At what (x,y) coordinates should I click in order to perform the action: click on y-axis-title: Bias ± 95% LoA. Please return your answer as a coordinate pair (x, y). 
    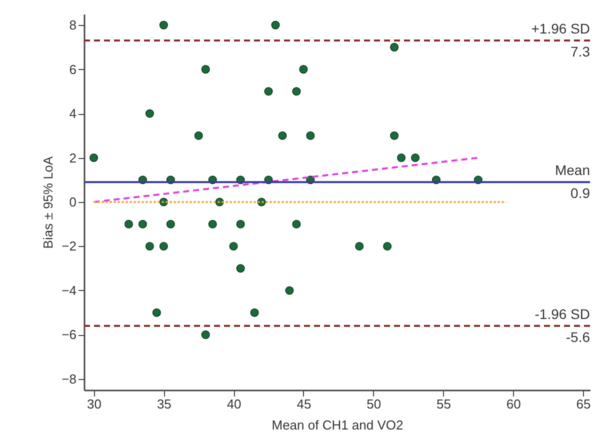
    Looking at the image, I should click on (48, 202).